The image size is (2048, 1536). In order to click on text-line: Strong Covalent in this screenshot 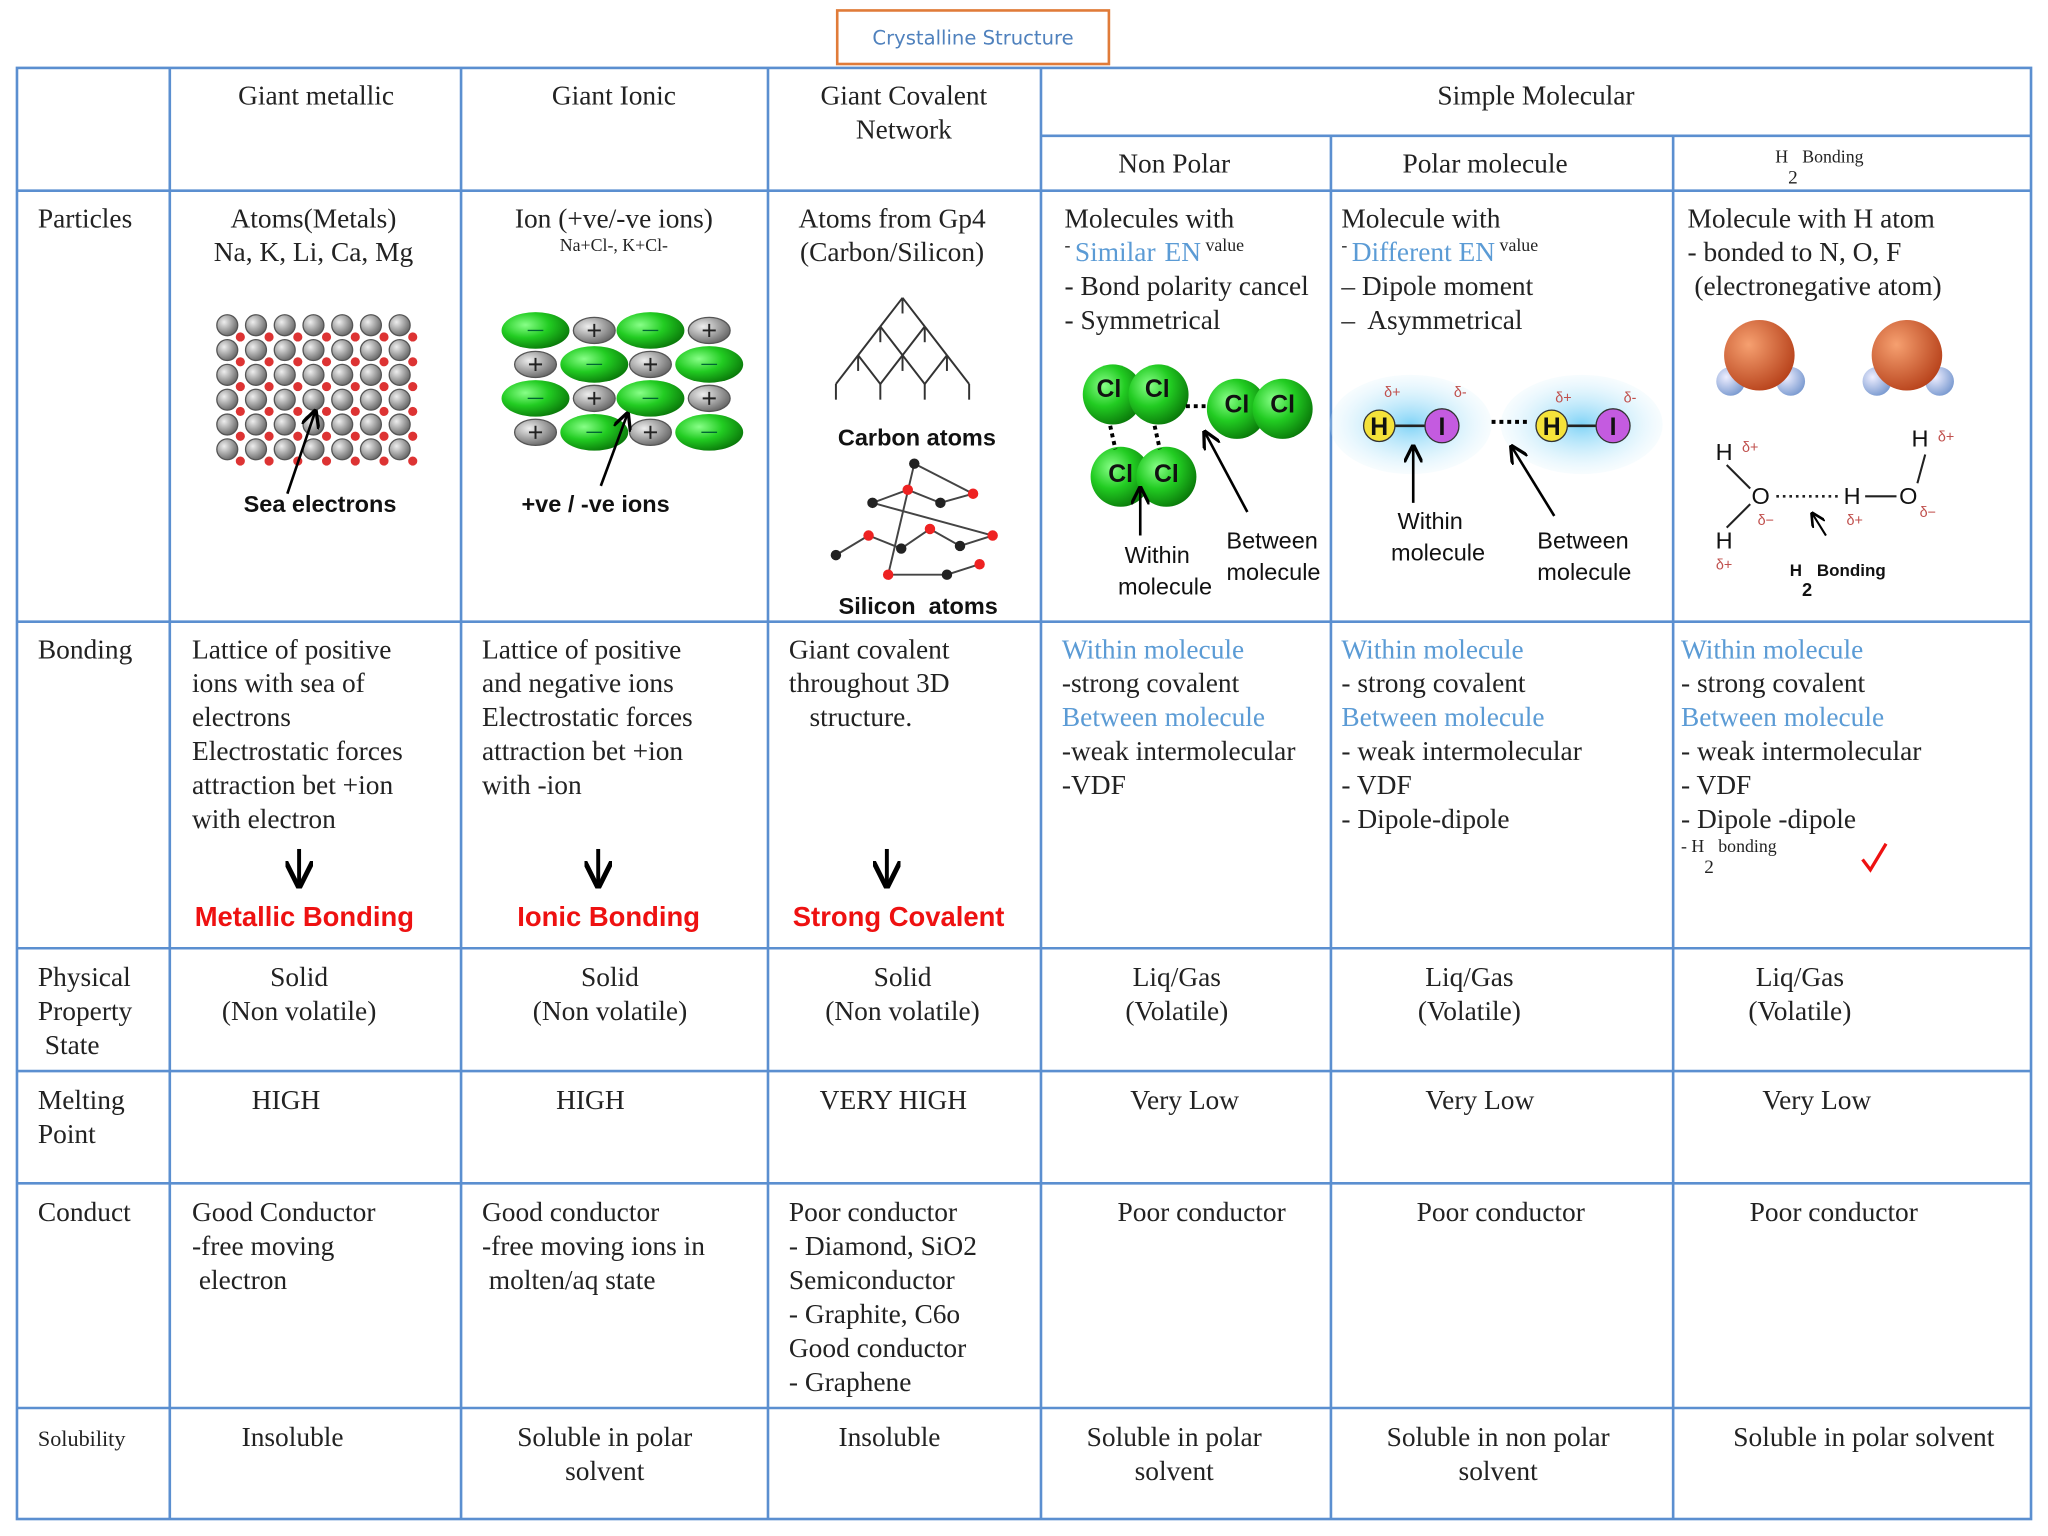, I will do `click(899, 916)`.